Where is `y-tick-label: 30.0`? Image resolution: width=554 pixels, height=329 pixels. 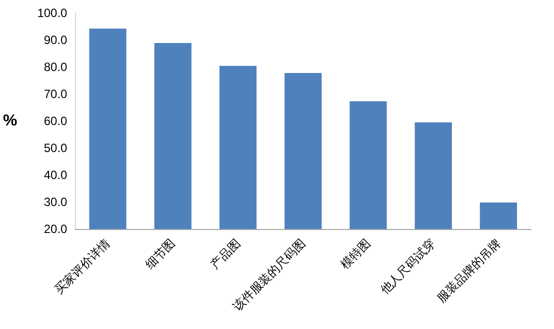
y-tick-label: 30.0 is located at coordinates (56, 202).